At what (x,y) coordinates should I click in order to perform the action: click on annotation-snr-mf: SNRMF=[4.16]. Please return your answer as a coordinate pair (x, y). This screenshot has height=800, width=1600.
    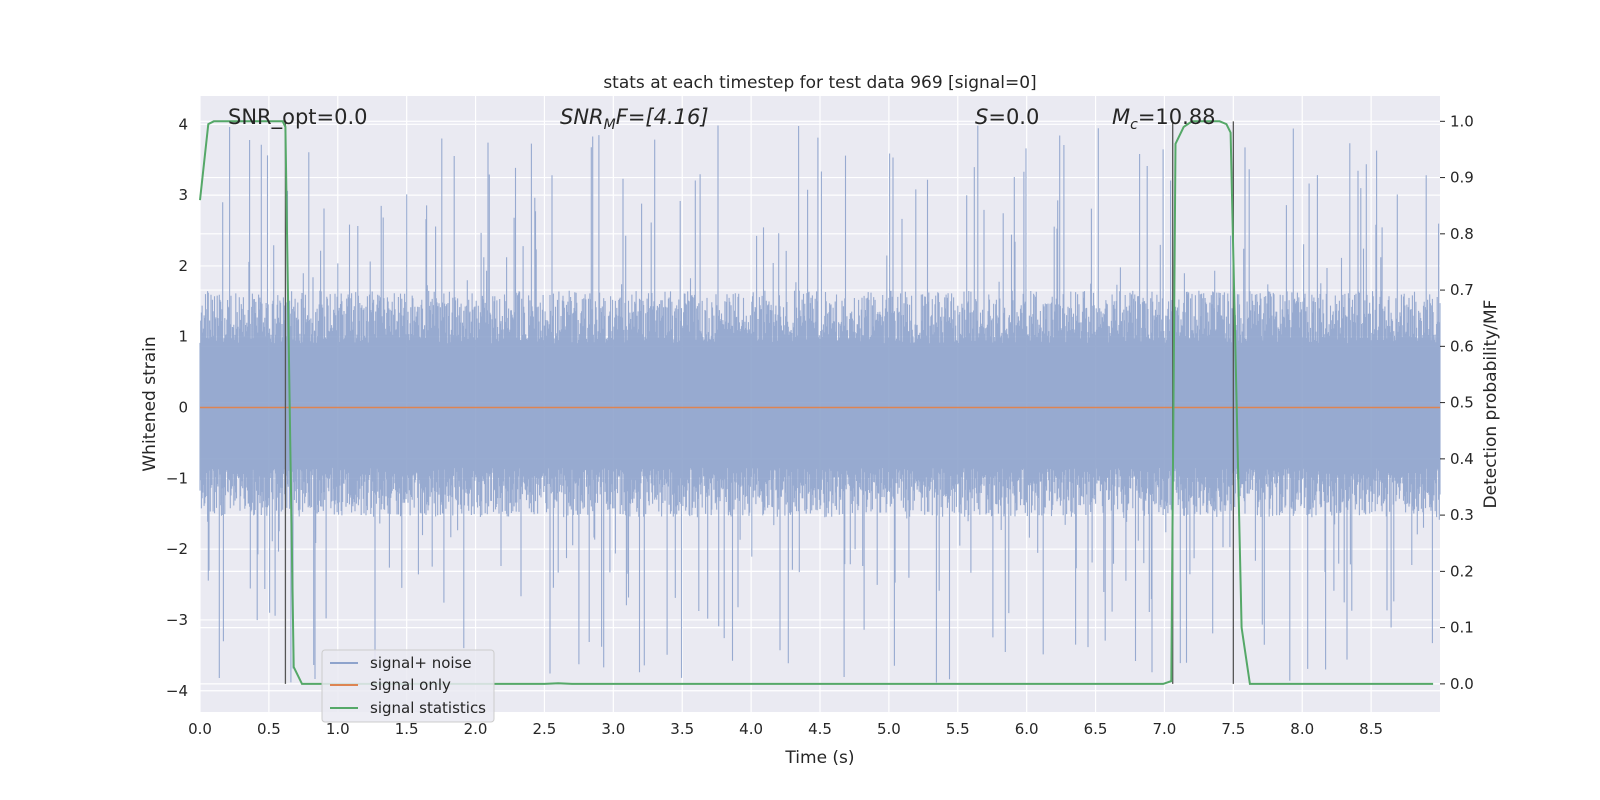
    Looking at the image, I should click on (634, 119).